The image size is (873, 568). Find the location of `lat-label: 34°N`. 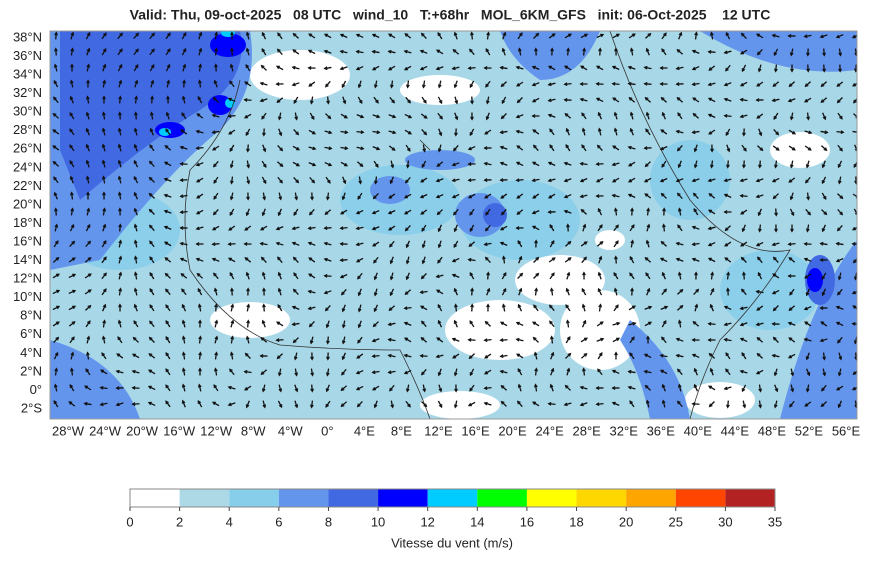

lat-label: 34°N is located at coordinates (27, 74).